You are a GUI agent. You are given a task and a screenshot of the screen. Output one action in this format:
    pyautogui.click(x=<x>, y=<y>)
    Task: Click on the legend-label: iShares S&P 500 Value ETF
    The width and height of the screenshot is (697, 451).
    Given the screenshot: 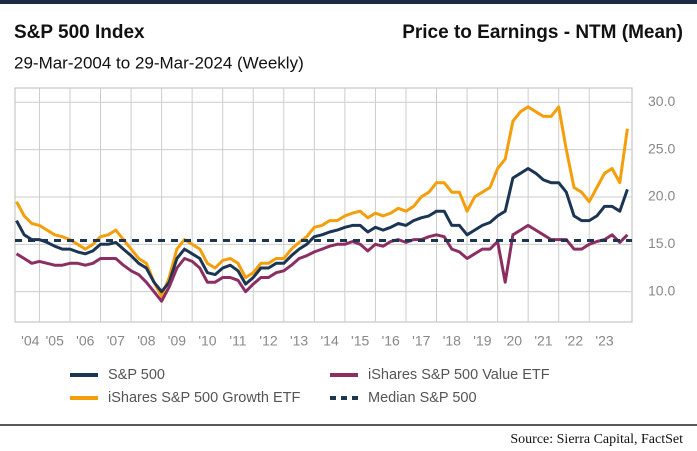 What is the action you would take?
    pyautogui.click(x=459, y=375)
    